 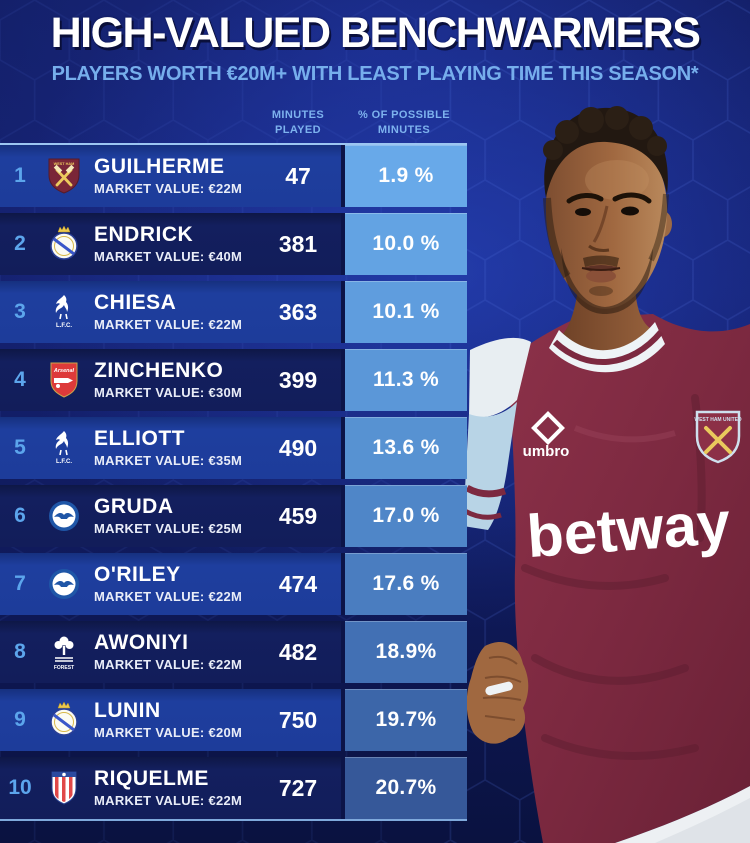 I want to click on minutes-played-value: 47, so click(x=298, y=175).